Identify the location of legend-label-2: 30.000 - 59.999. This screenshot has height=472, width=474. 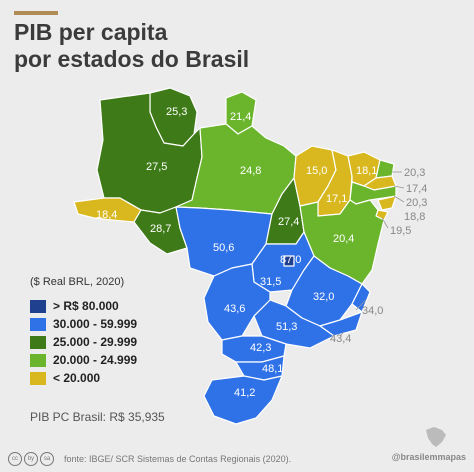
(95, 324).